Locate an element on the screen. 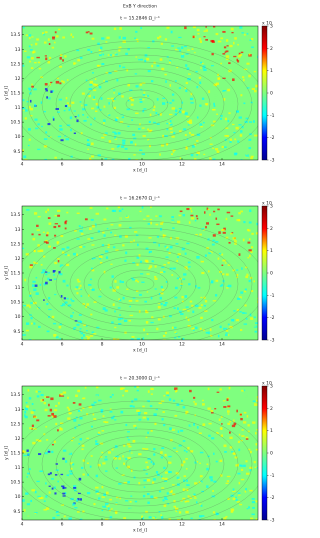 The width and height of the screenshot is (320, 538). x-tick-label: 12 is located at coordinates (182, 345).